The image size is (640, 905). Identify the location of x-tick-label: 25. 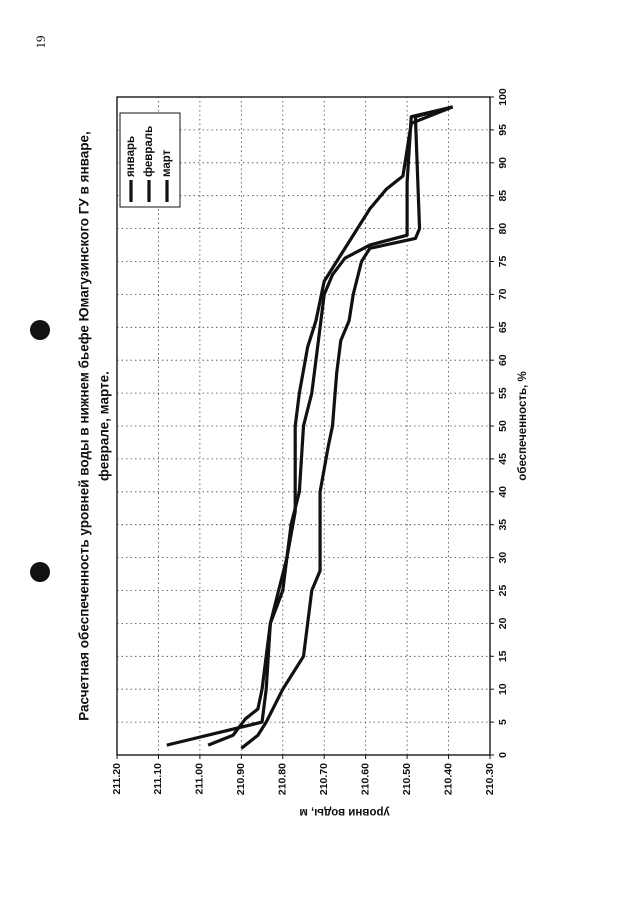
(503, 591).